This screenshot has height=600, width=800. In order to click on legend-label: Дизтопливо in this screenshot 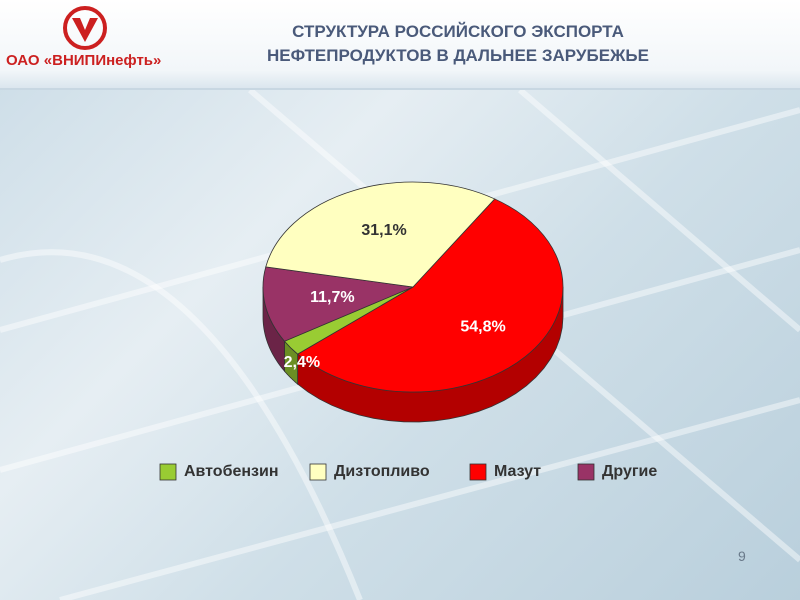, I will do `click(382, 471)`.